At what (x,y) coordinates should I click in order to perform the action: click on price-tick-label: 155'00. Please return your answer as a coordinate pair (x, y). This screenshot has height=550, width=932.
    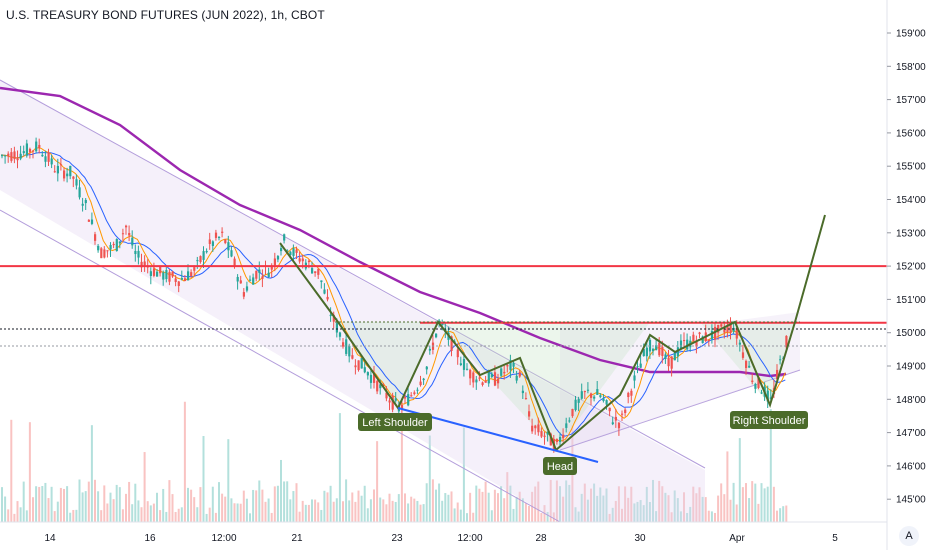
    Looking at the image, I should click on (911, 167).